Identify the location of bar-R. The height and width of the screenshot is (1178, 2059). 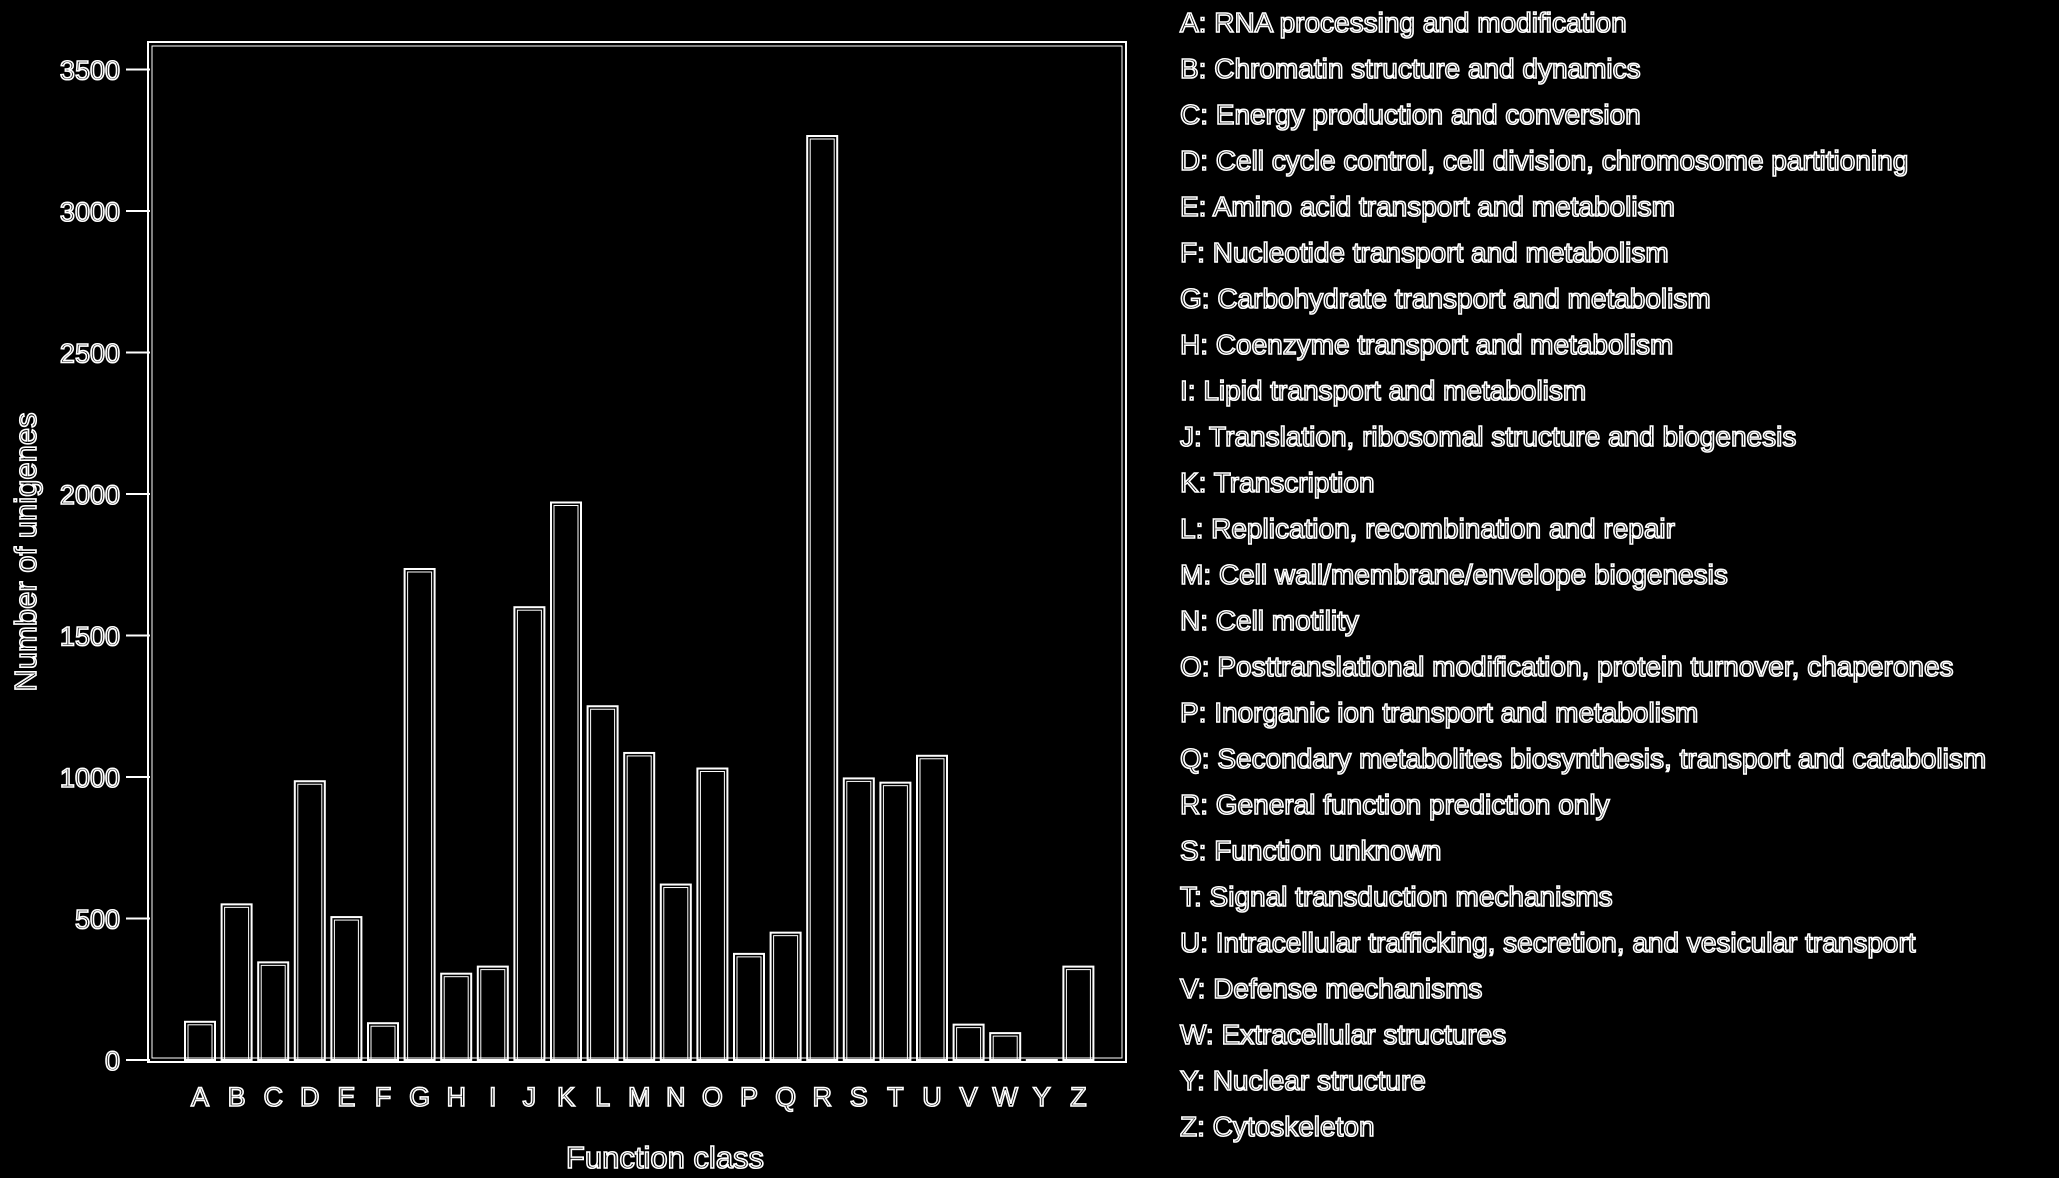
(822, 598).